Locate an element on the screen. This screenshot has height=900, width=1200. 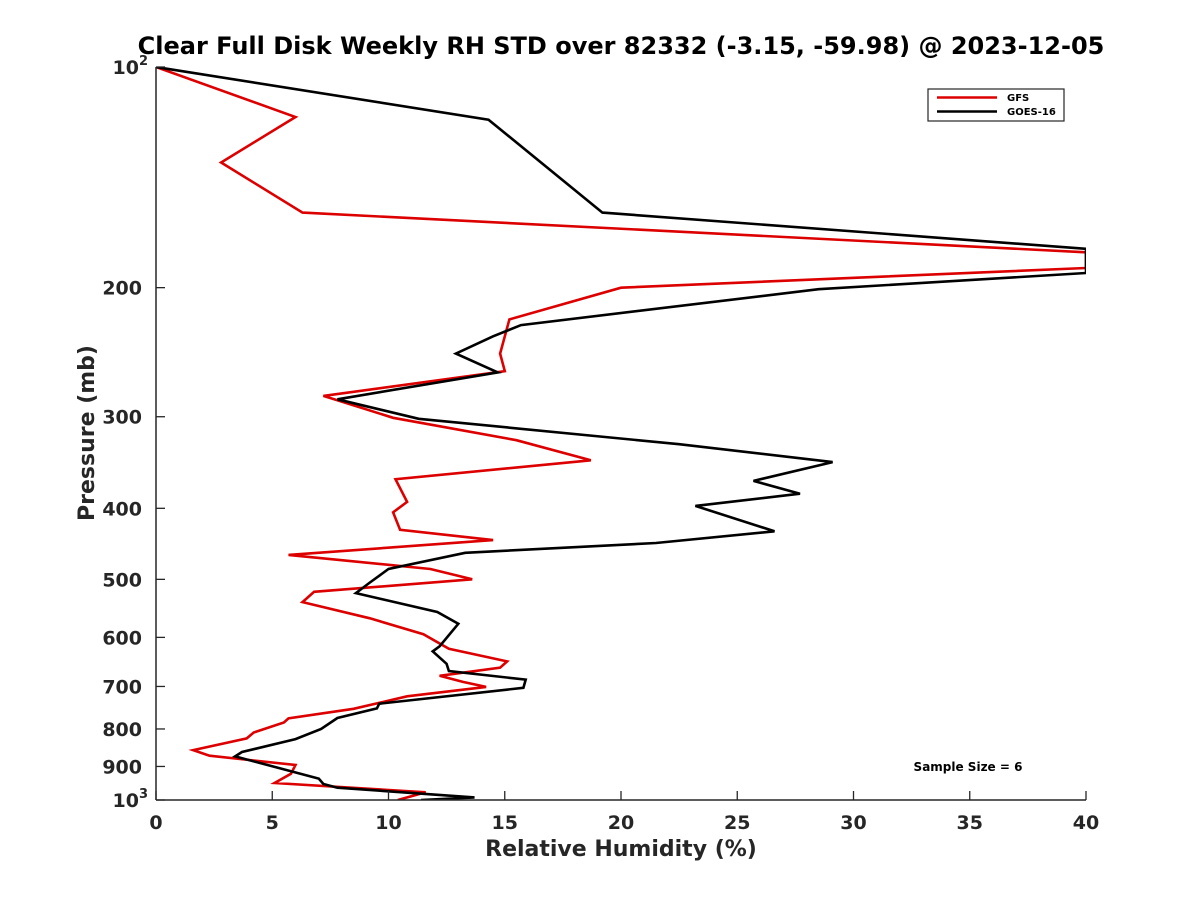
y-tick-label-200: 200 is located at coordinates (122, 289).